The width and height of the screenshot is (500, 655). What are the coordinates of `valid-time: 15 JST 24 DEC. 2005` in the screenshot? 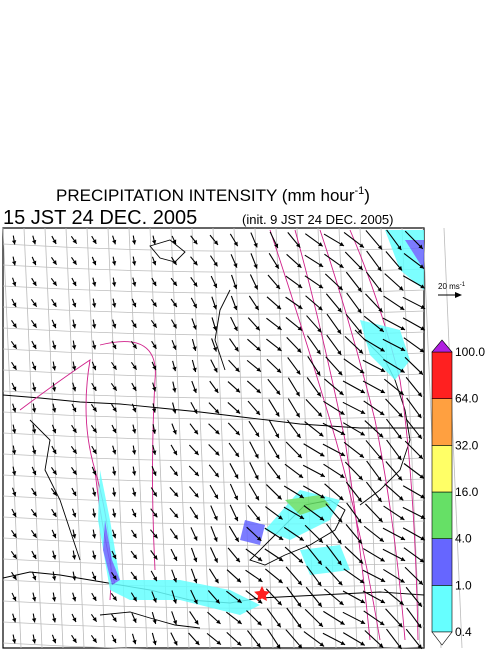 It's located at (100, 218).